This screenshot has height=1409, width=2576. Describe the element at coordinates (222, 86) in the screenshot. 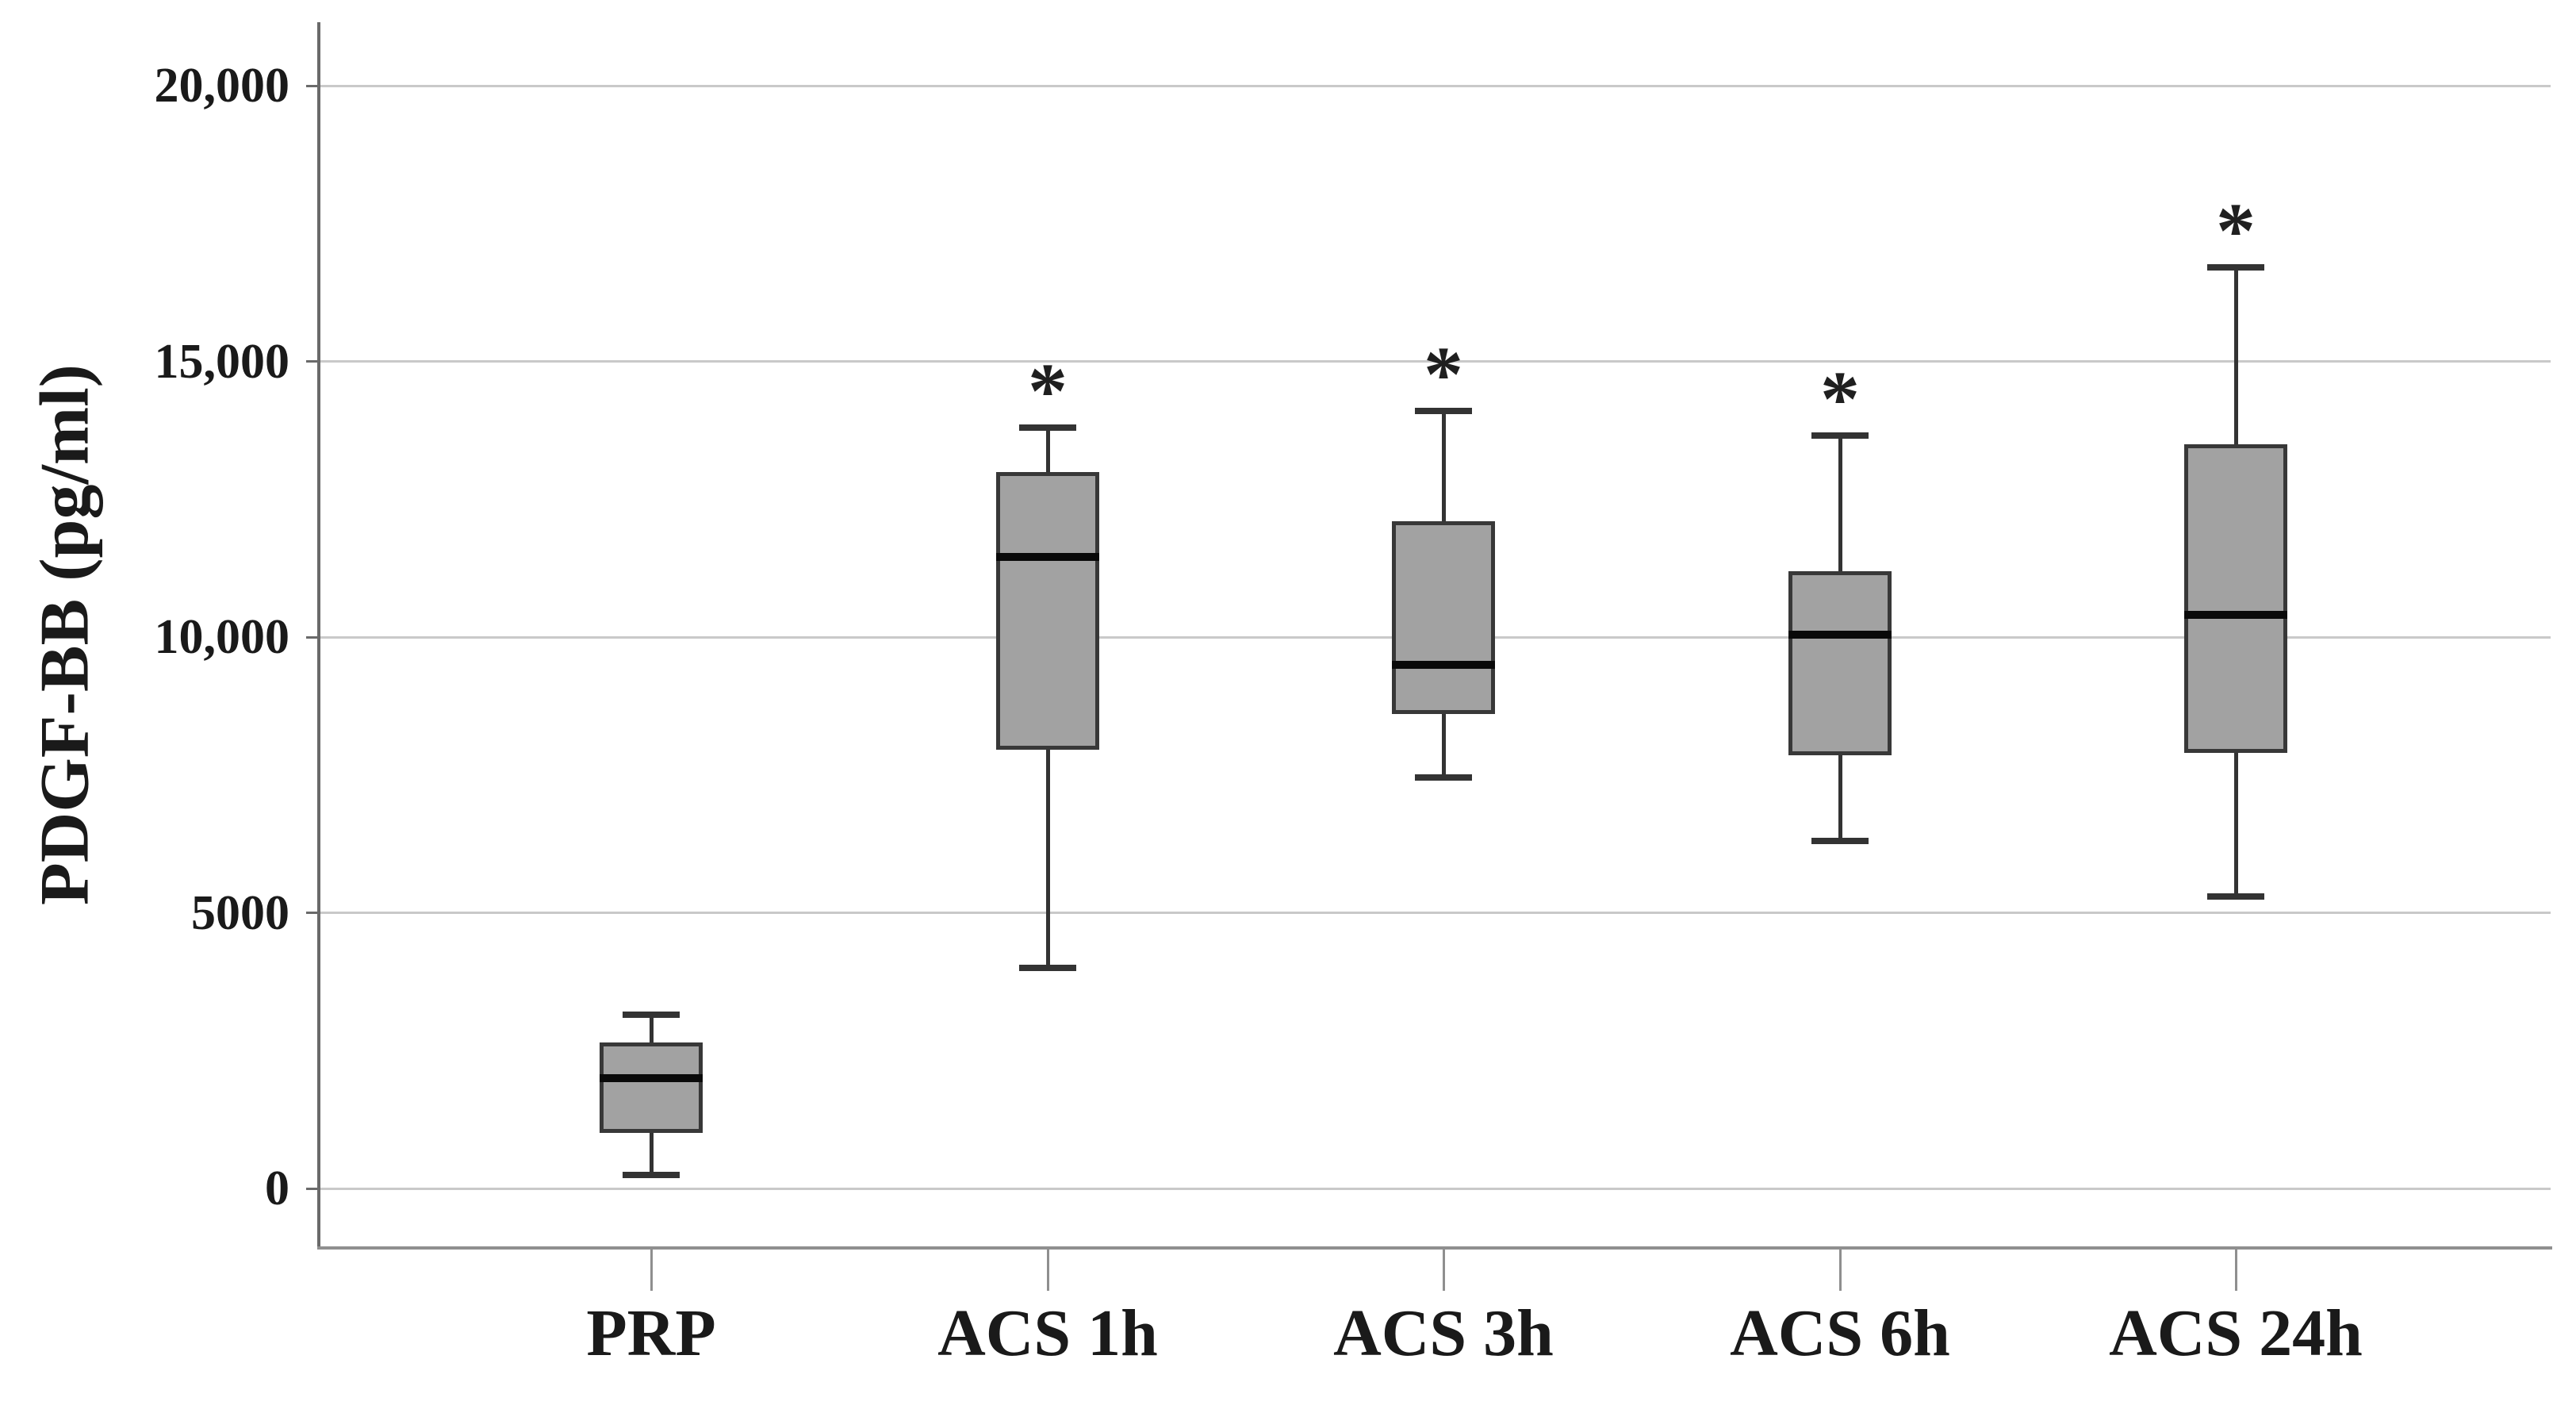

I see `y-tick-label-20000: 20,000` at that location.